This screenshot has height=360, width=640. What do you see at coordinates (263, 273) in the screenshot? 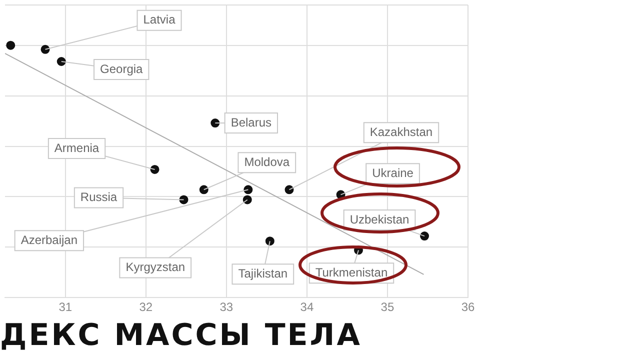
I see `annotation: Tajikistan` at bounding box center [263, 273].